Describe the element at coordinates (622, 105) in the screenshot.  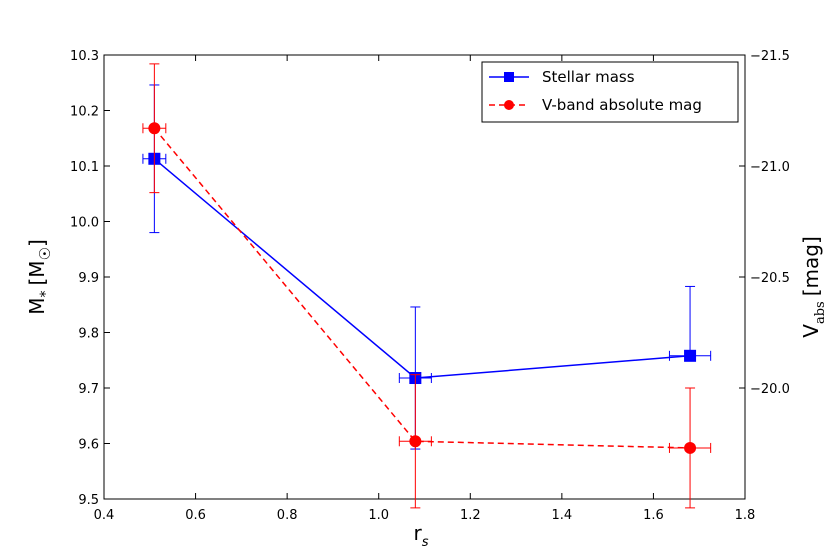
I see `legend-label-v-band: V-band absolute mag` at that location.